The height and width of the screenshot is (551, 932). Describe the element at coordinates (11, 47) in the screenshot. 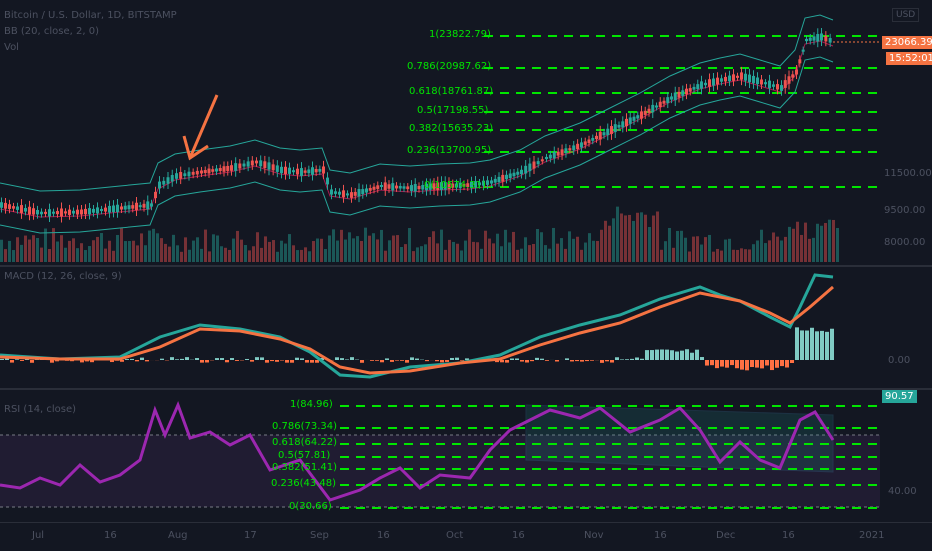

I see `vol-legend: Vol` at that location.